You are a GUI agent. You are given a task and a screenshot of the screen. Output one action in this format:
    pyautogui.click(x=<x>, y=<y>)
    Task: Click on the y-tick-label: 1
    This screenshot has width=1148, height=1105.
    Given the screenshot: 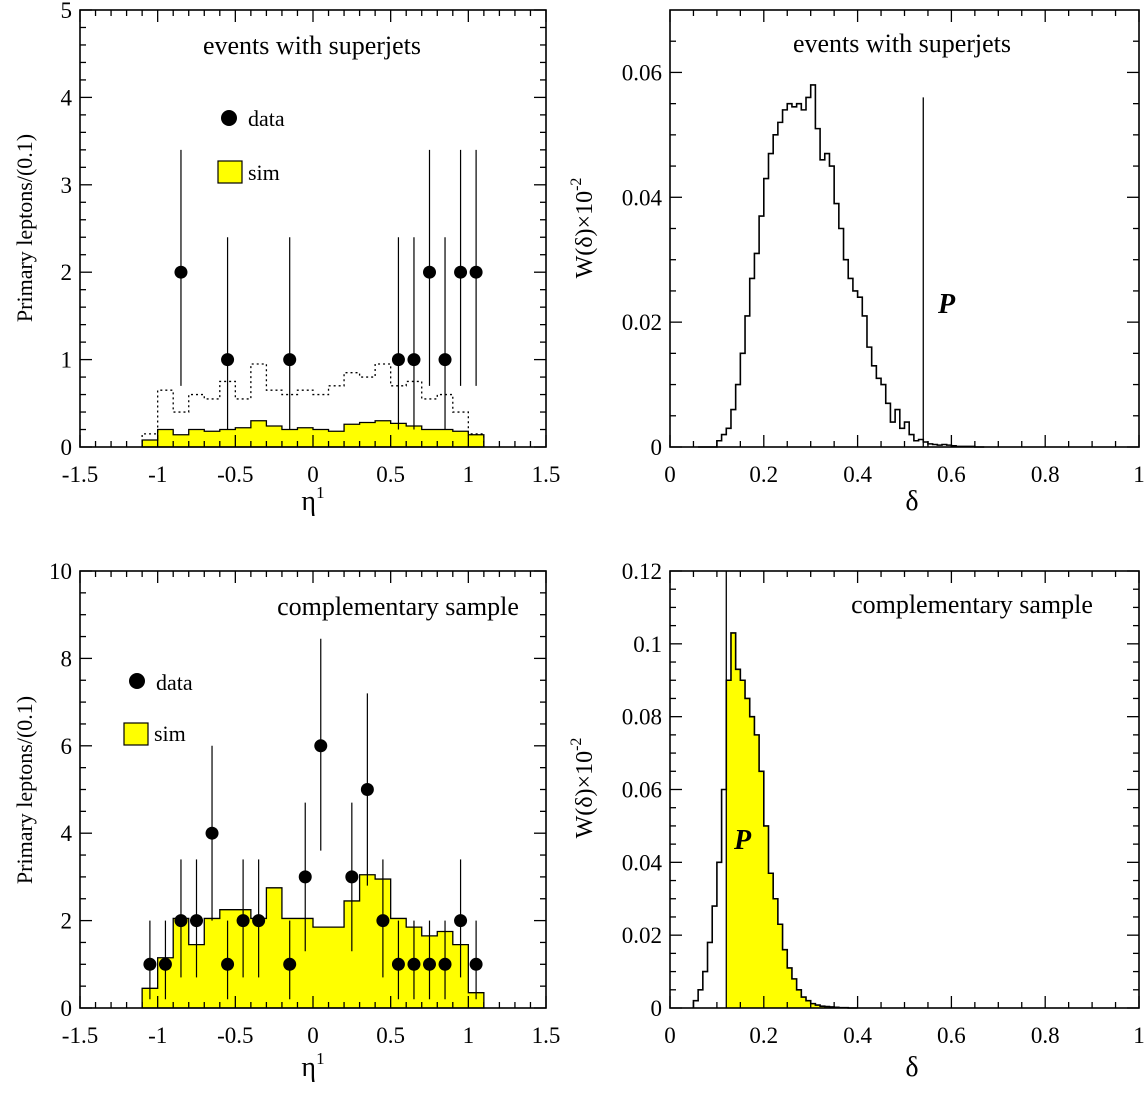 What is the action you would take?
    pyautogui.click(x=67, y=360)
    